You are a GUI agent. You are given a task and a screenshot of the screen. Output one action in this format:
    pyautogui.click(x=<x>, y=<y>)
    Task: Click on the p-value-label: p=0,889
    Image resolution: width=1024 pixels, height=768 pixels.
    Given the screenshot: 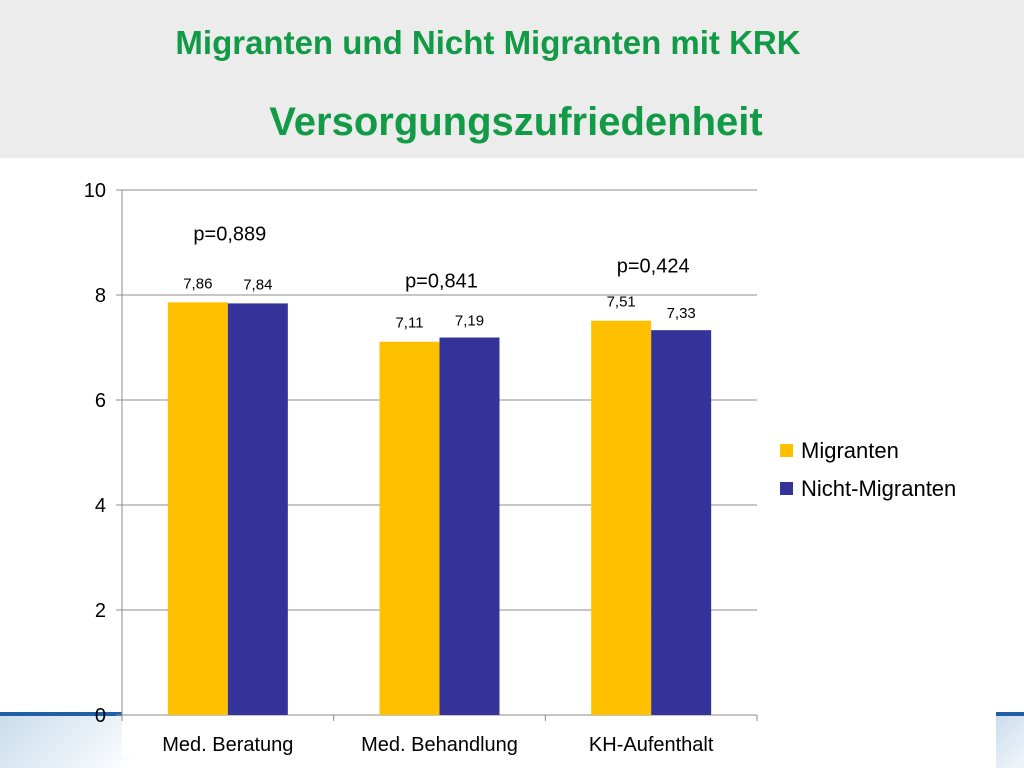 What is the action you would take?
    pyautogui.click(x=229, y=234)
    